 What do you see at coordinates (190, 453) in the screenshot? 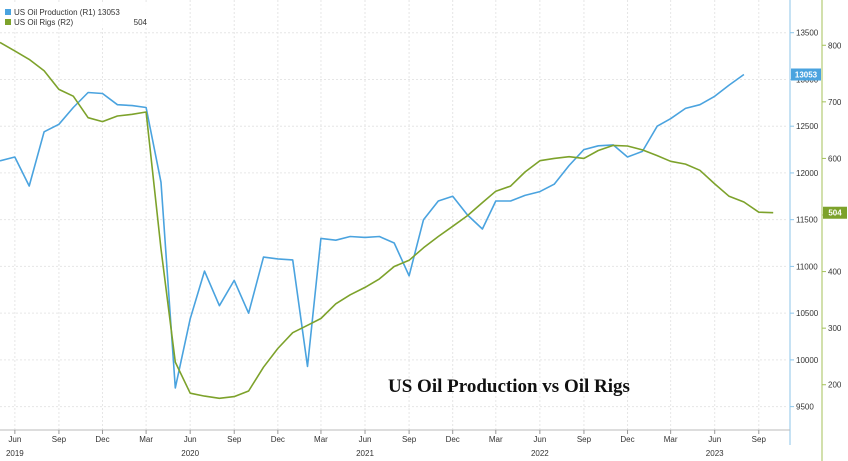
I see `x-year-label-1: 2020` at bounding box center [190, 453].